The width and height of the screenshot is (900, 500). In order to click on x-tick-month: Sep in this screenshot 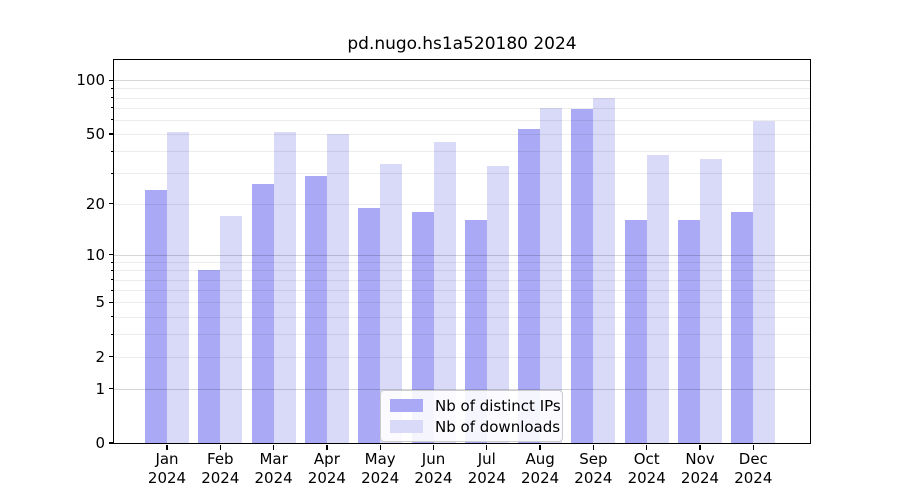, I will do `click(593, 459)`.